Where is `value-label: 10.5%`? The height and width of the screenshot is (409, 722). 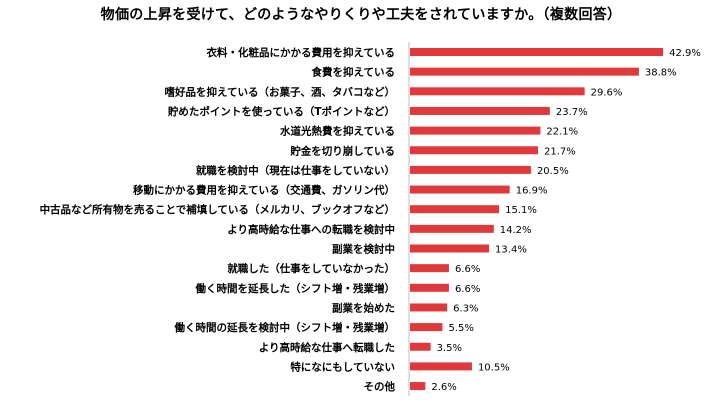 value-label: 10.5% is located at coordinates (494, 367).